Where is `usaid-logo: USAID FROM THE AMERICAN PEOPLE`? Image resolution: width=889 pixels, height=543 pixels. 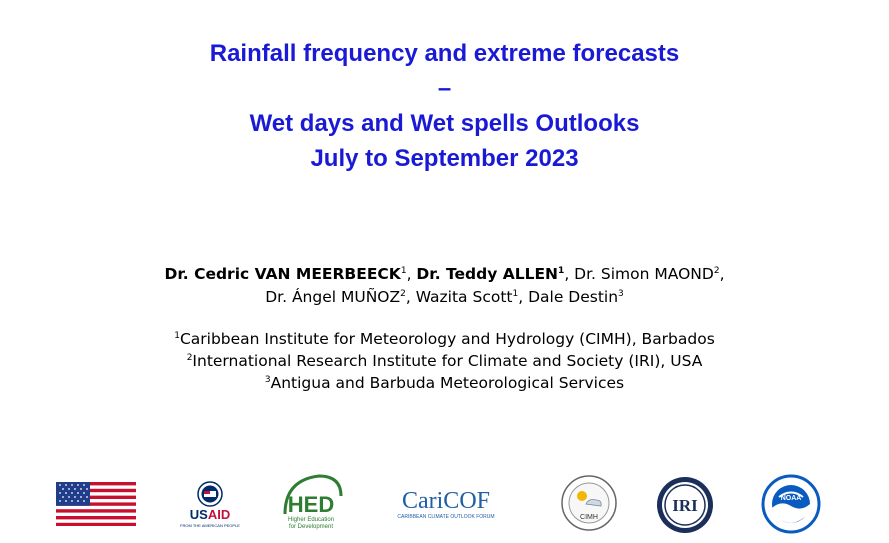
usaid-logo: USAID FROM THE AMERICAN PEOPLE is located at coordinates (210, 507).